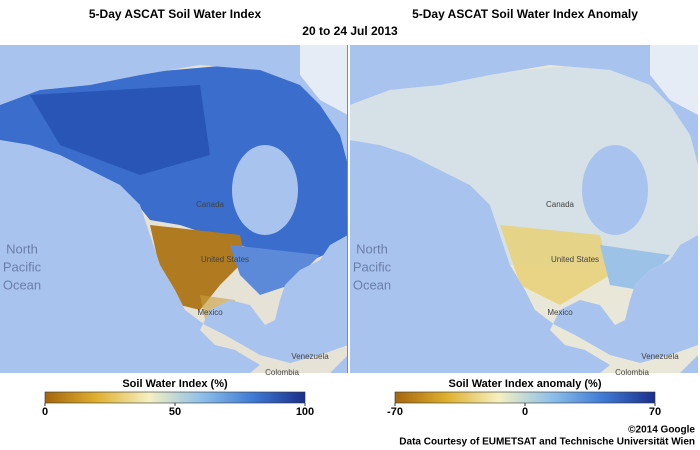 This screenshot has height=450, width=700. Describe the element at coordinates (175, 412) in the screenshot. I see `colorbar-tick-label: 50` at that location.